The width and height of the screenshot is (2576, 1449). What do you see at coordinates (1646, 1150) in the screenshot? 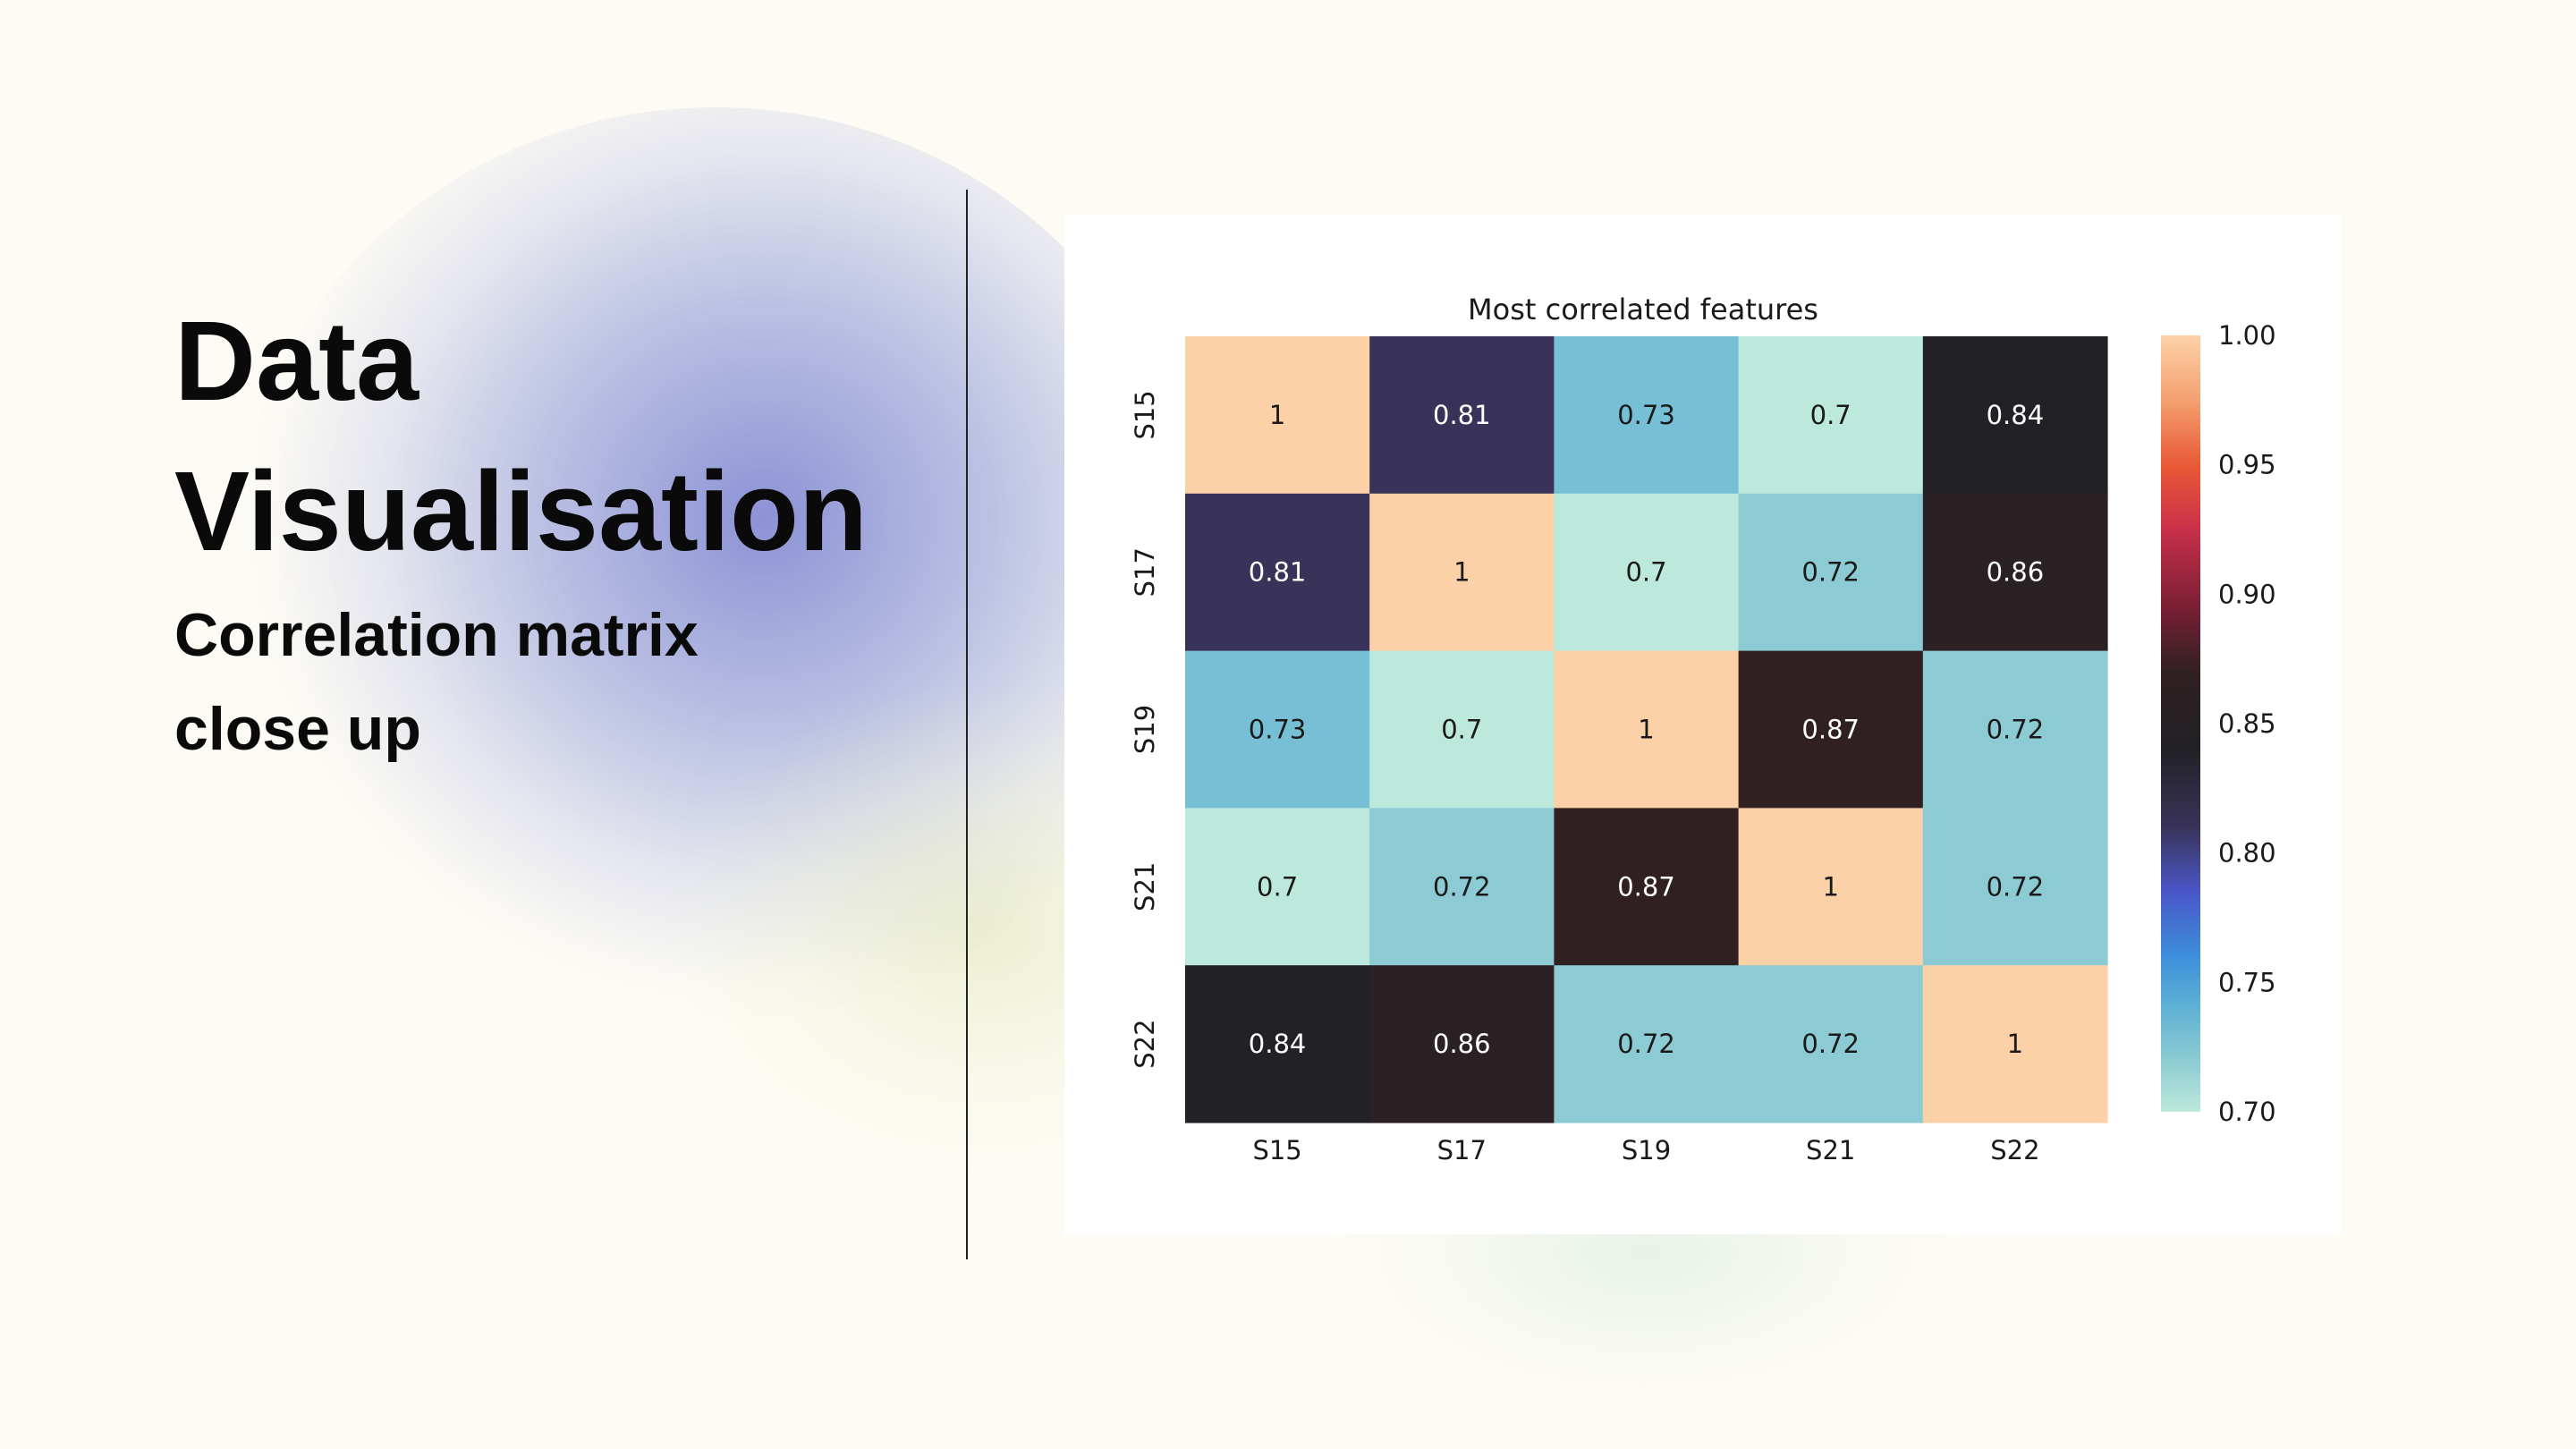
I see `x-tick-label: S19` at bounding box center [1646, 1150].